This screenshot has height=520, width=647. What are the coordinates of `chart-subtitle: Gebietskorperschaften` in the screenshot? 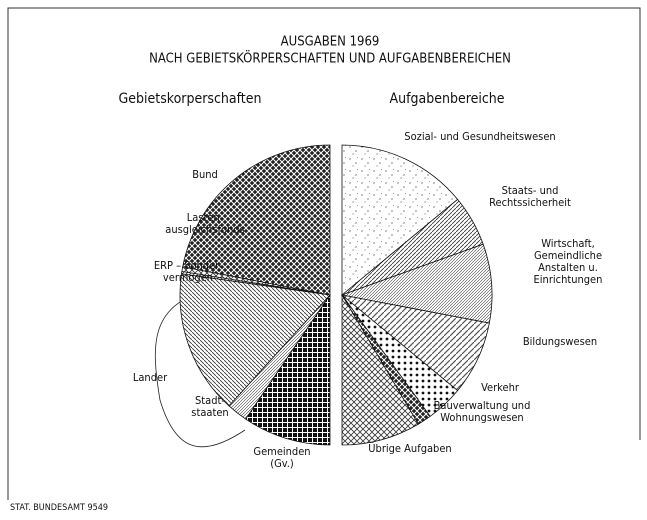 It's located at (190, 99).